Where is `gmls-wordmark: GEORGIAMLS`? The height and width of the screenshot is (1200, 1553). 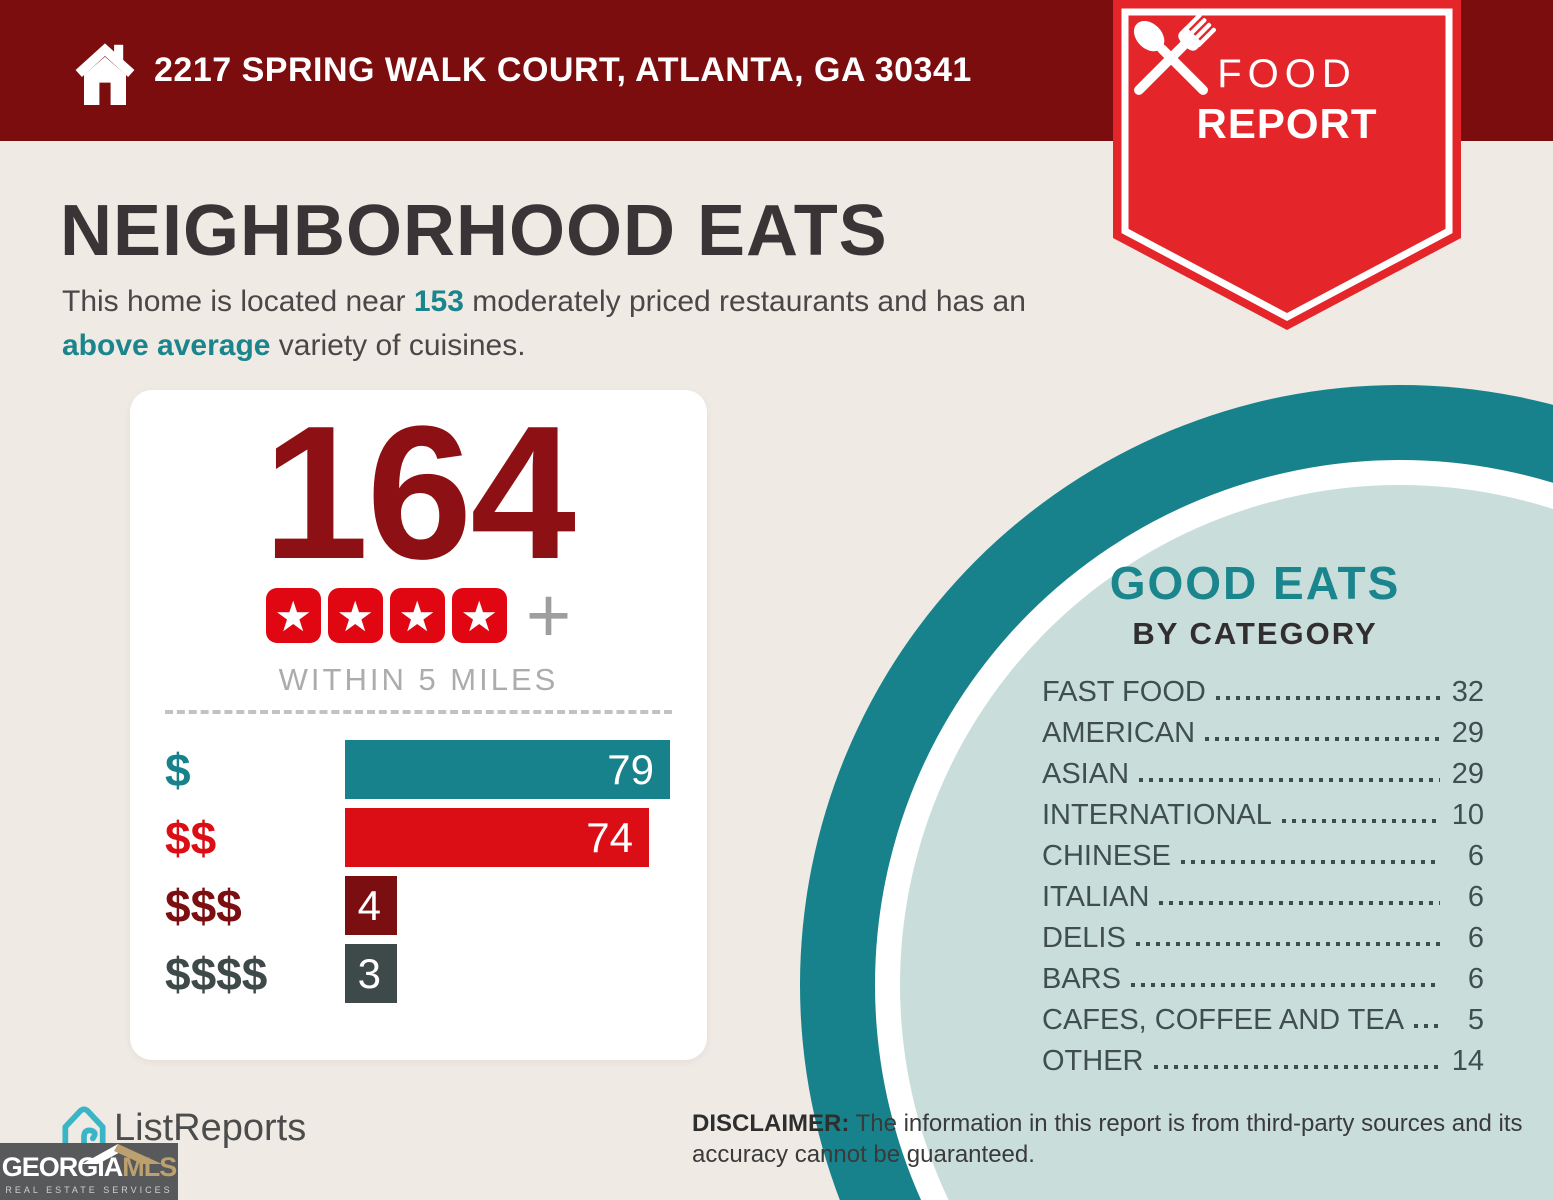 gmls-wordmark: GEORGIAMLS is located at coordinates (89, 1167).